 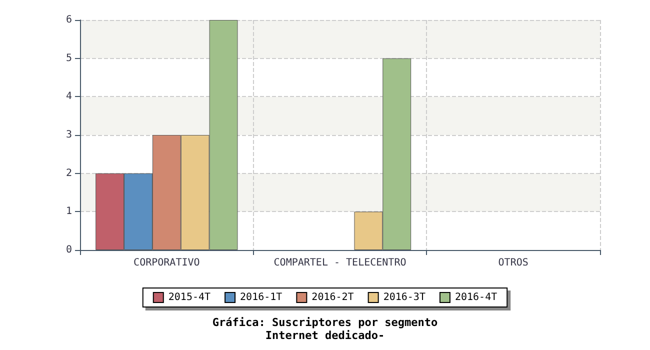 What do you see at coordinates (69, 173) in the screenshot?
I see `y-tick-label: 2` at bounding box center [69, 173].